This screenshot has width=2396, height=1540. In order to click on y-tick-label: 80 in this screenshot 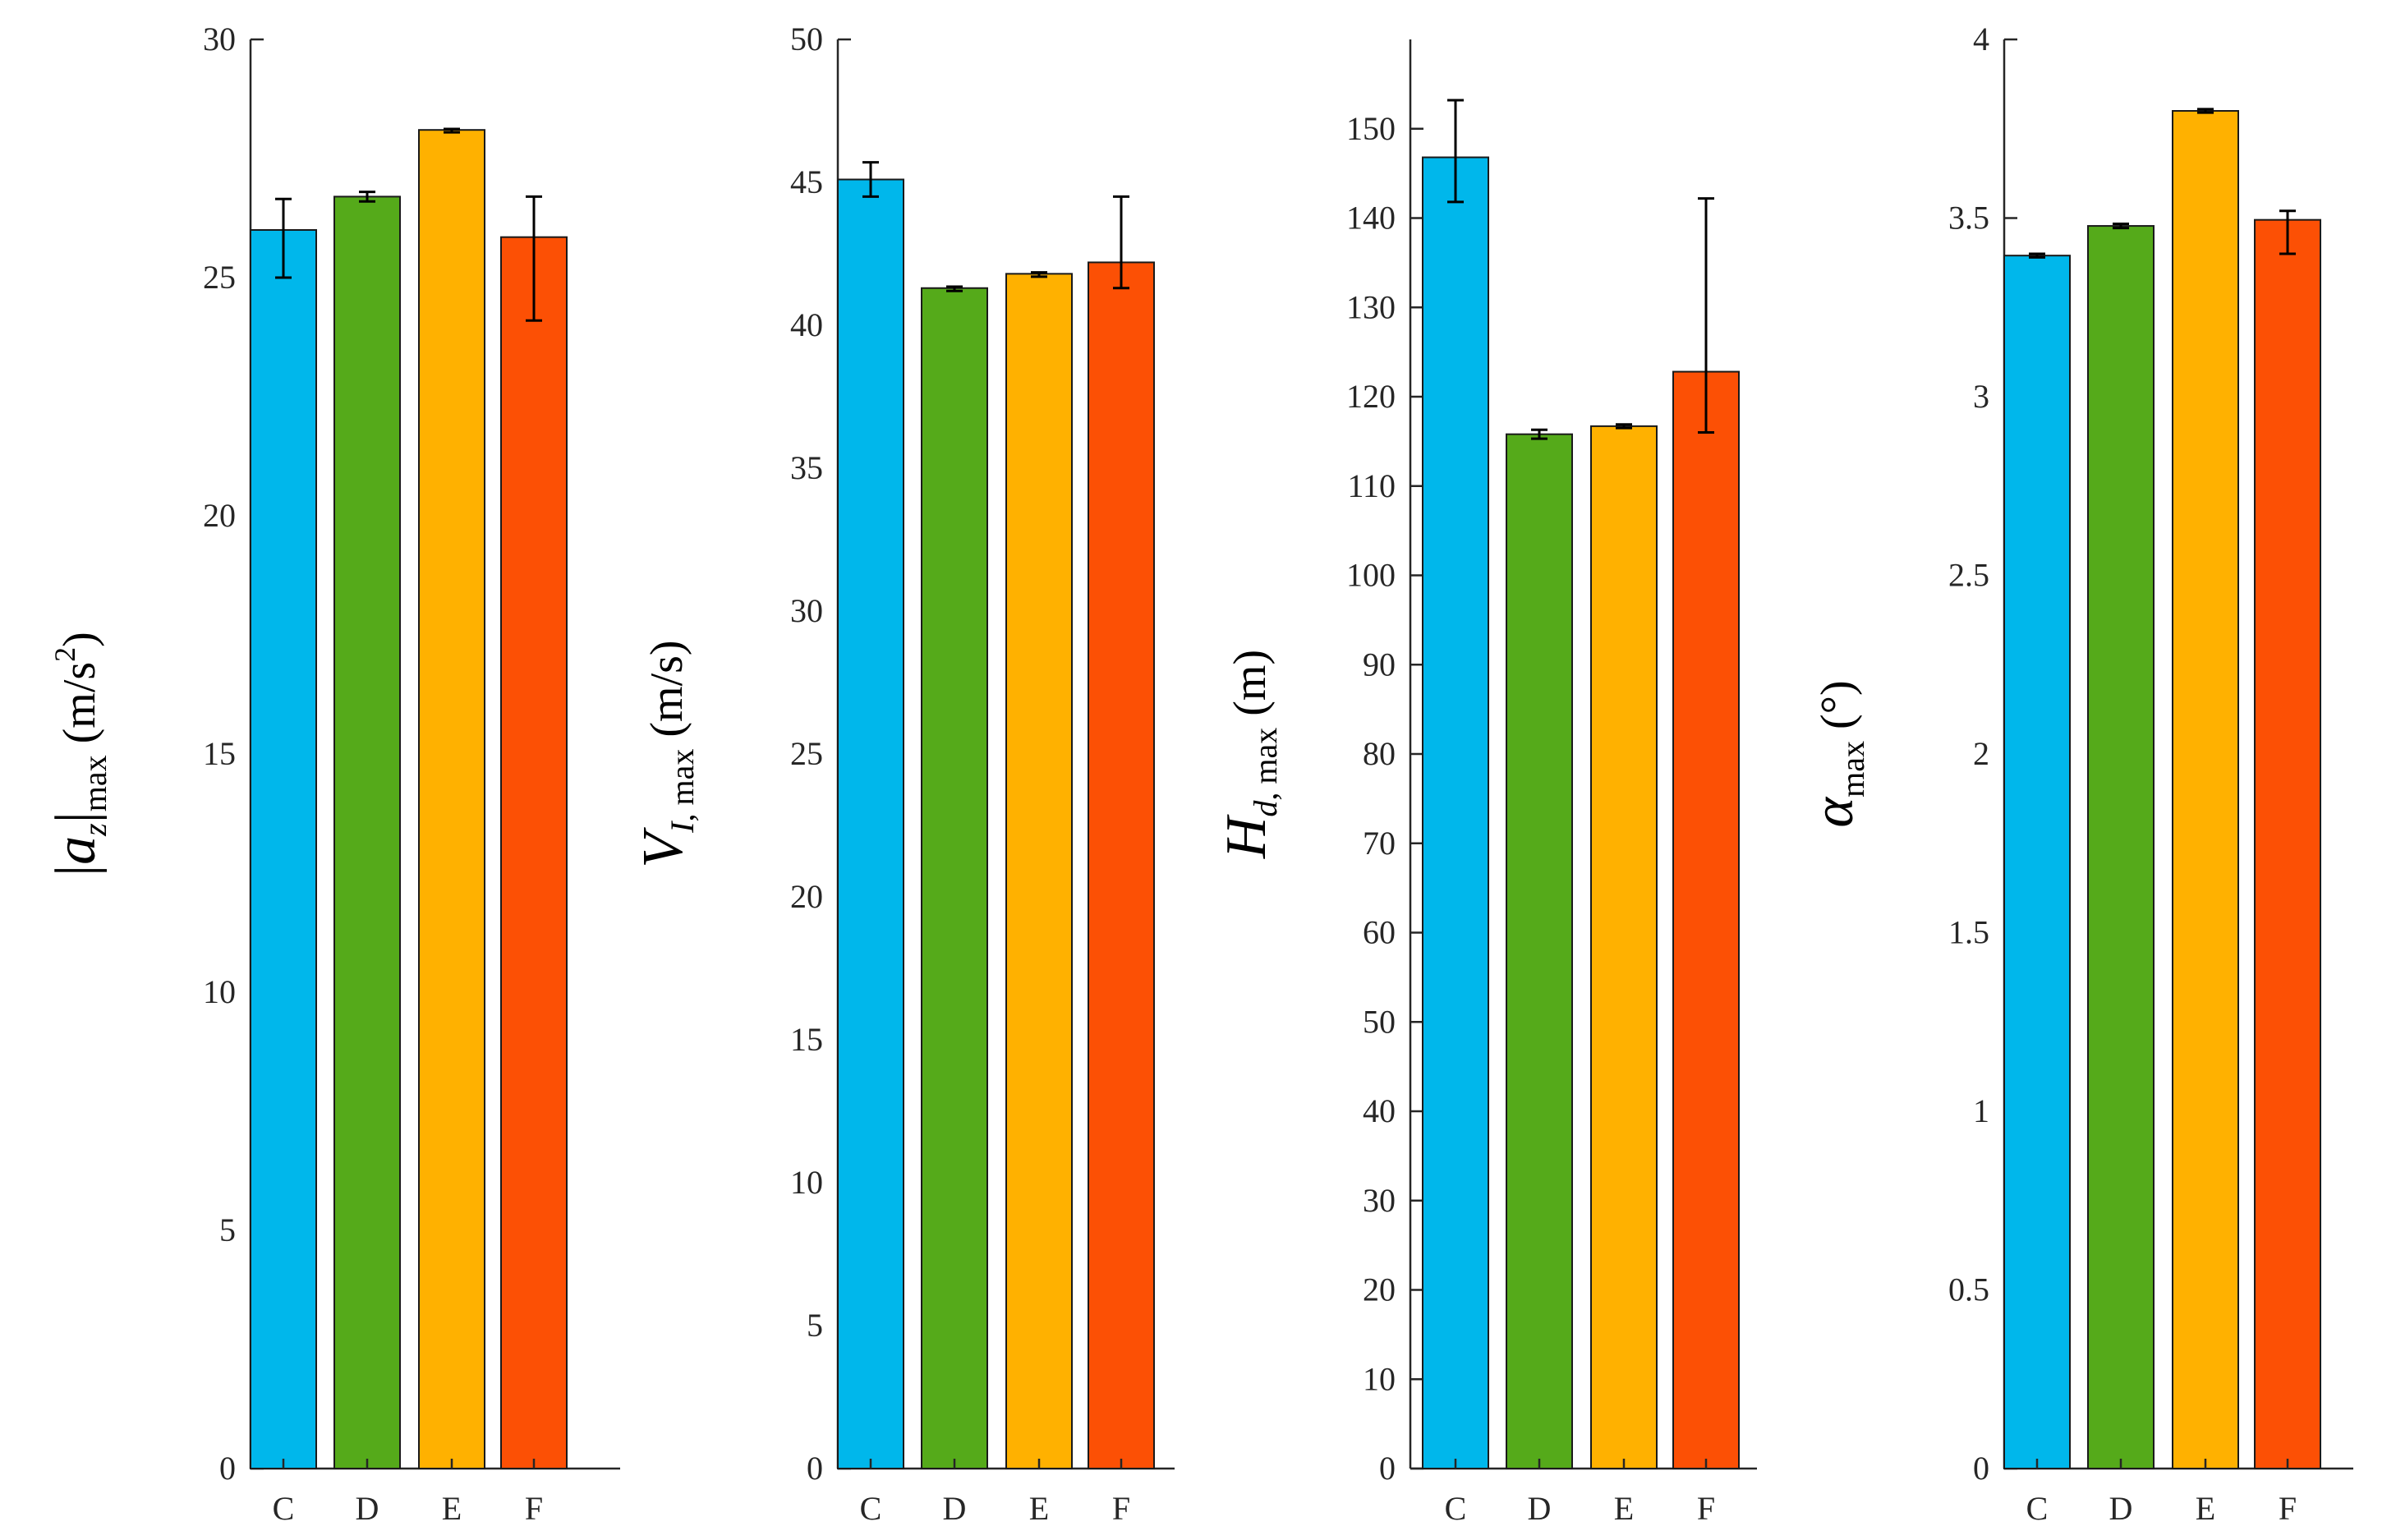, I will do `click(1379, 753)`.